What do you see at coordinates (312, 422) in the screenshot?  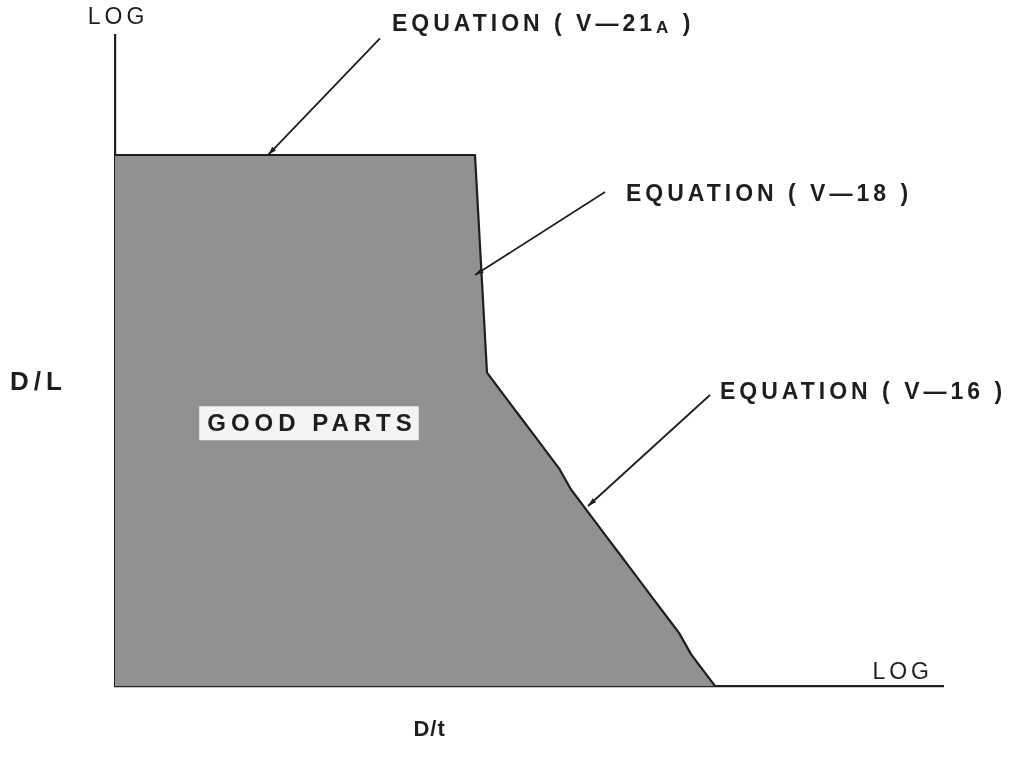 I see `series-label: GOOD PARTS` at bounding box center [312, 422].